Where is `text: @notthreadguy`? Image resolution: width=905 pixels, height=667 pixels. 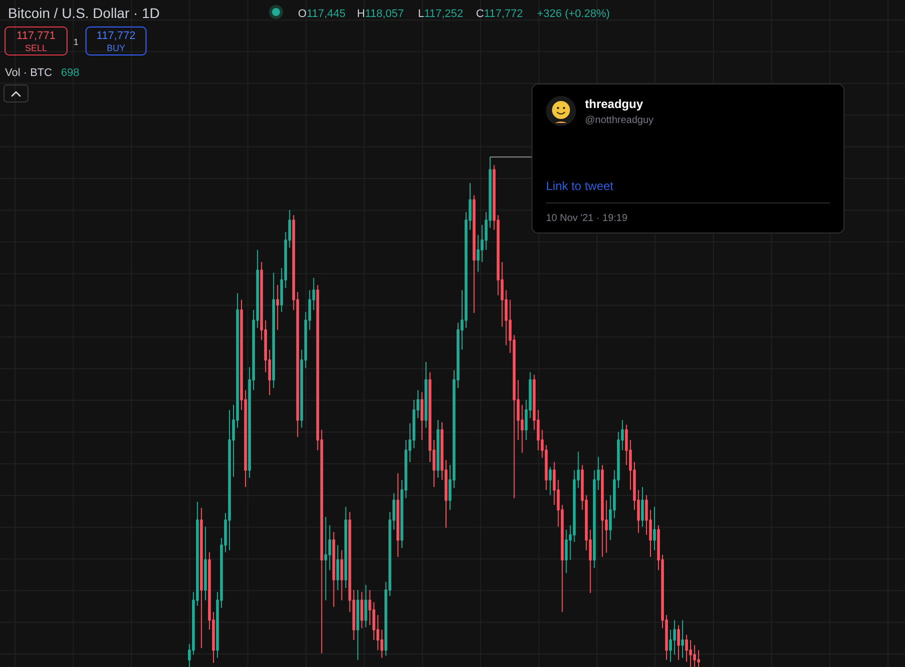 text: @notthreadguy is located at coordinates (619, 120).